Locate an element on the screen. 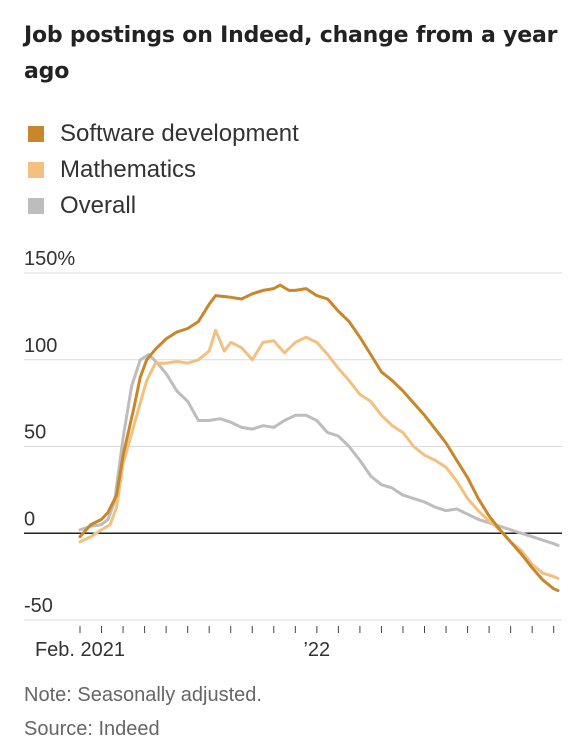 The width and height of the screenshot is (586, 752). legend-item-software-development: Software development is located at coordinates (163, 134).